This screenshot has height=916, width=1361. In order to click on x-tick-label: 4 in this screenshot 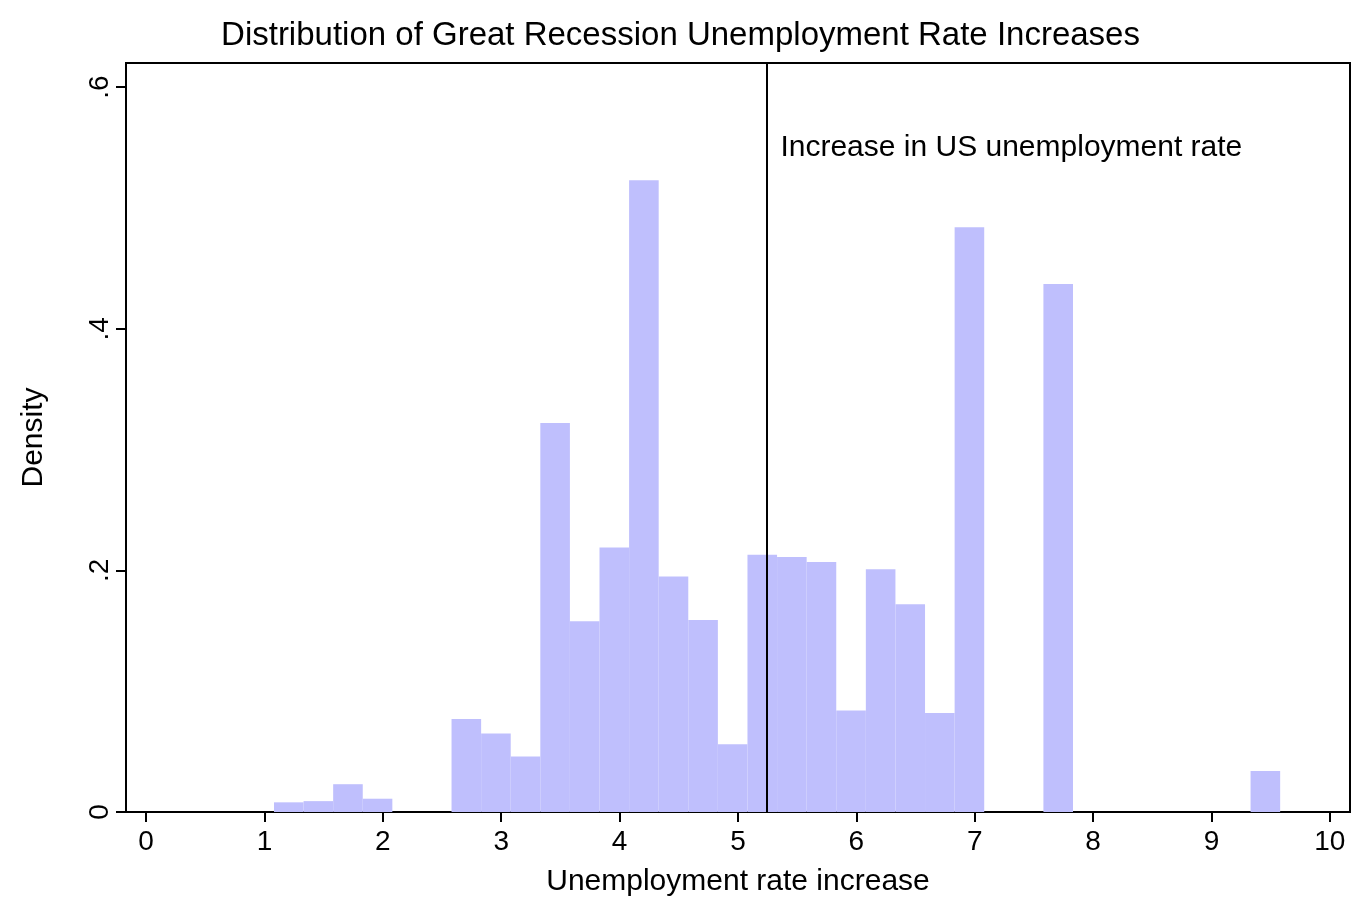, I will do `click(619, 840)`.